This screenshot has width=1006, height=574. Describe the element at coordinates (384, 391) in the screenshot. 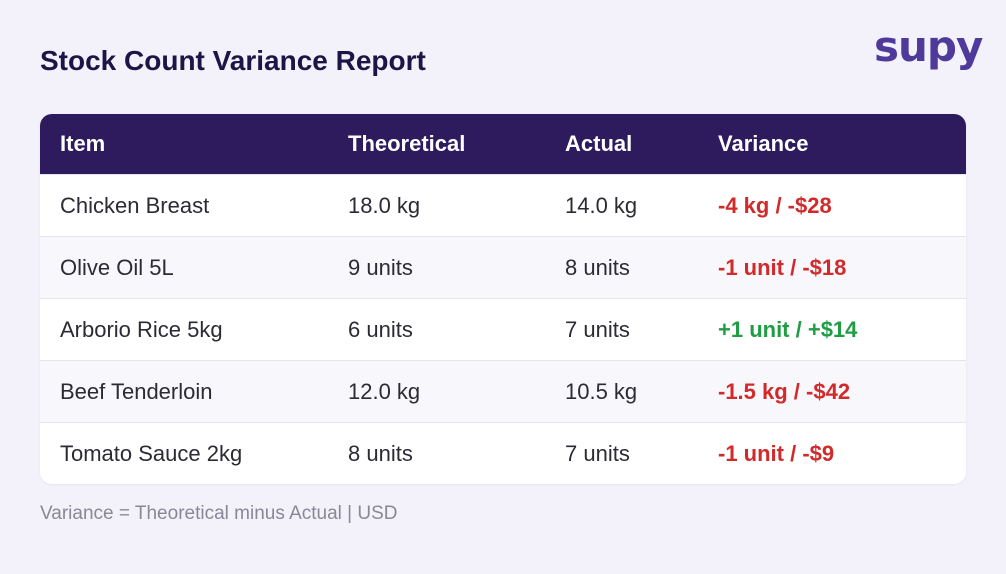

I see `theoretical-cell: 12.0 kg` at that location.